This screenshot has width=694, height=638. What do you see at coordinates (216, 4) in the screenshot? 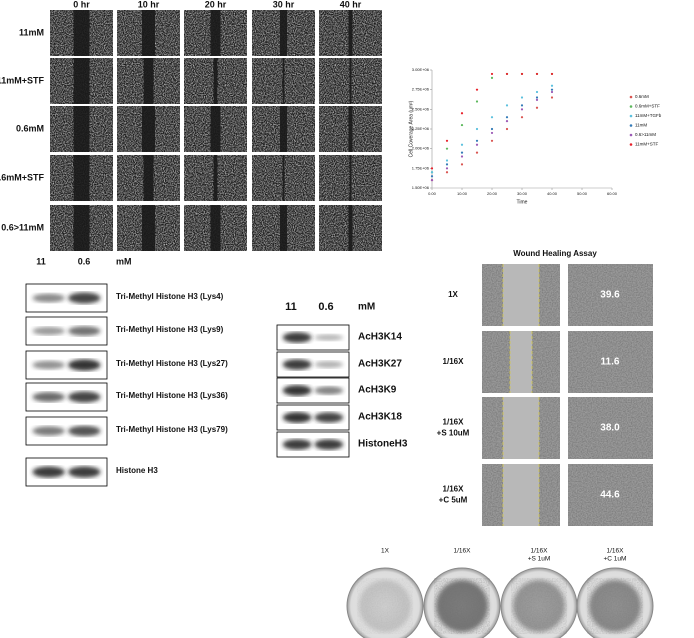
I see `column-header: 20 hr` at bounding box center [216, 4].